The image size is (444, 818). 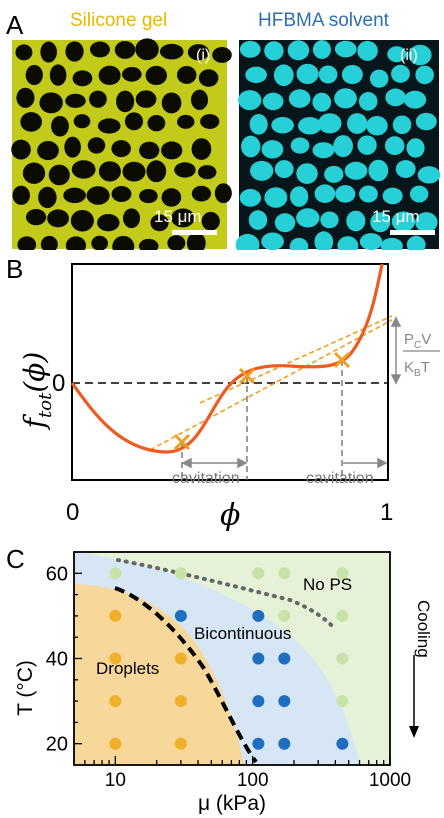 What do you see at coordinates (180, 743) in the screenshot?
I see `data-point-droplets` at bounding box center [180, 743].